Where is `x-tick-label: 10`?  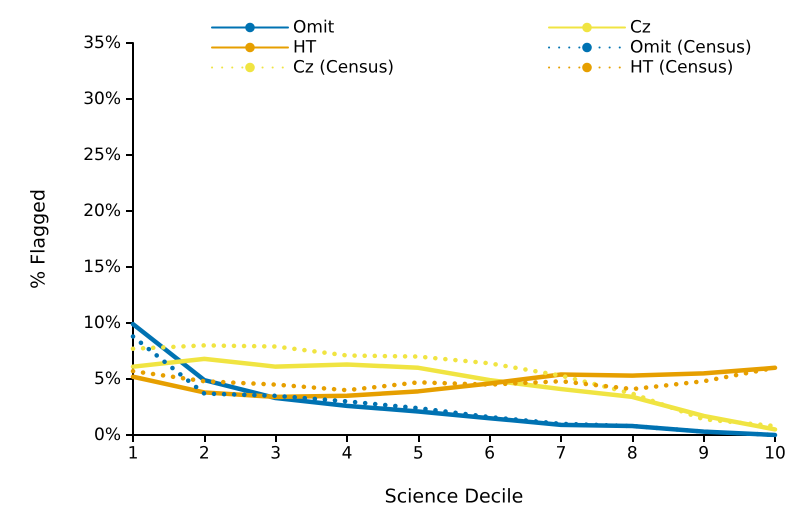 x-tick-label: 10 is located at coordinates (775, 454).